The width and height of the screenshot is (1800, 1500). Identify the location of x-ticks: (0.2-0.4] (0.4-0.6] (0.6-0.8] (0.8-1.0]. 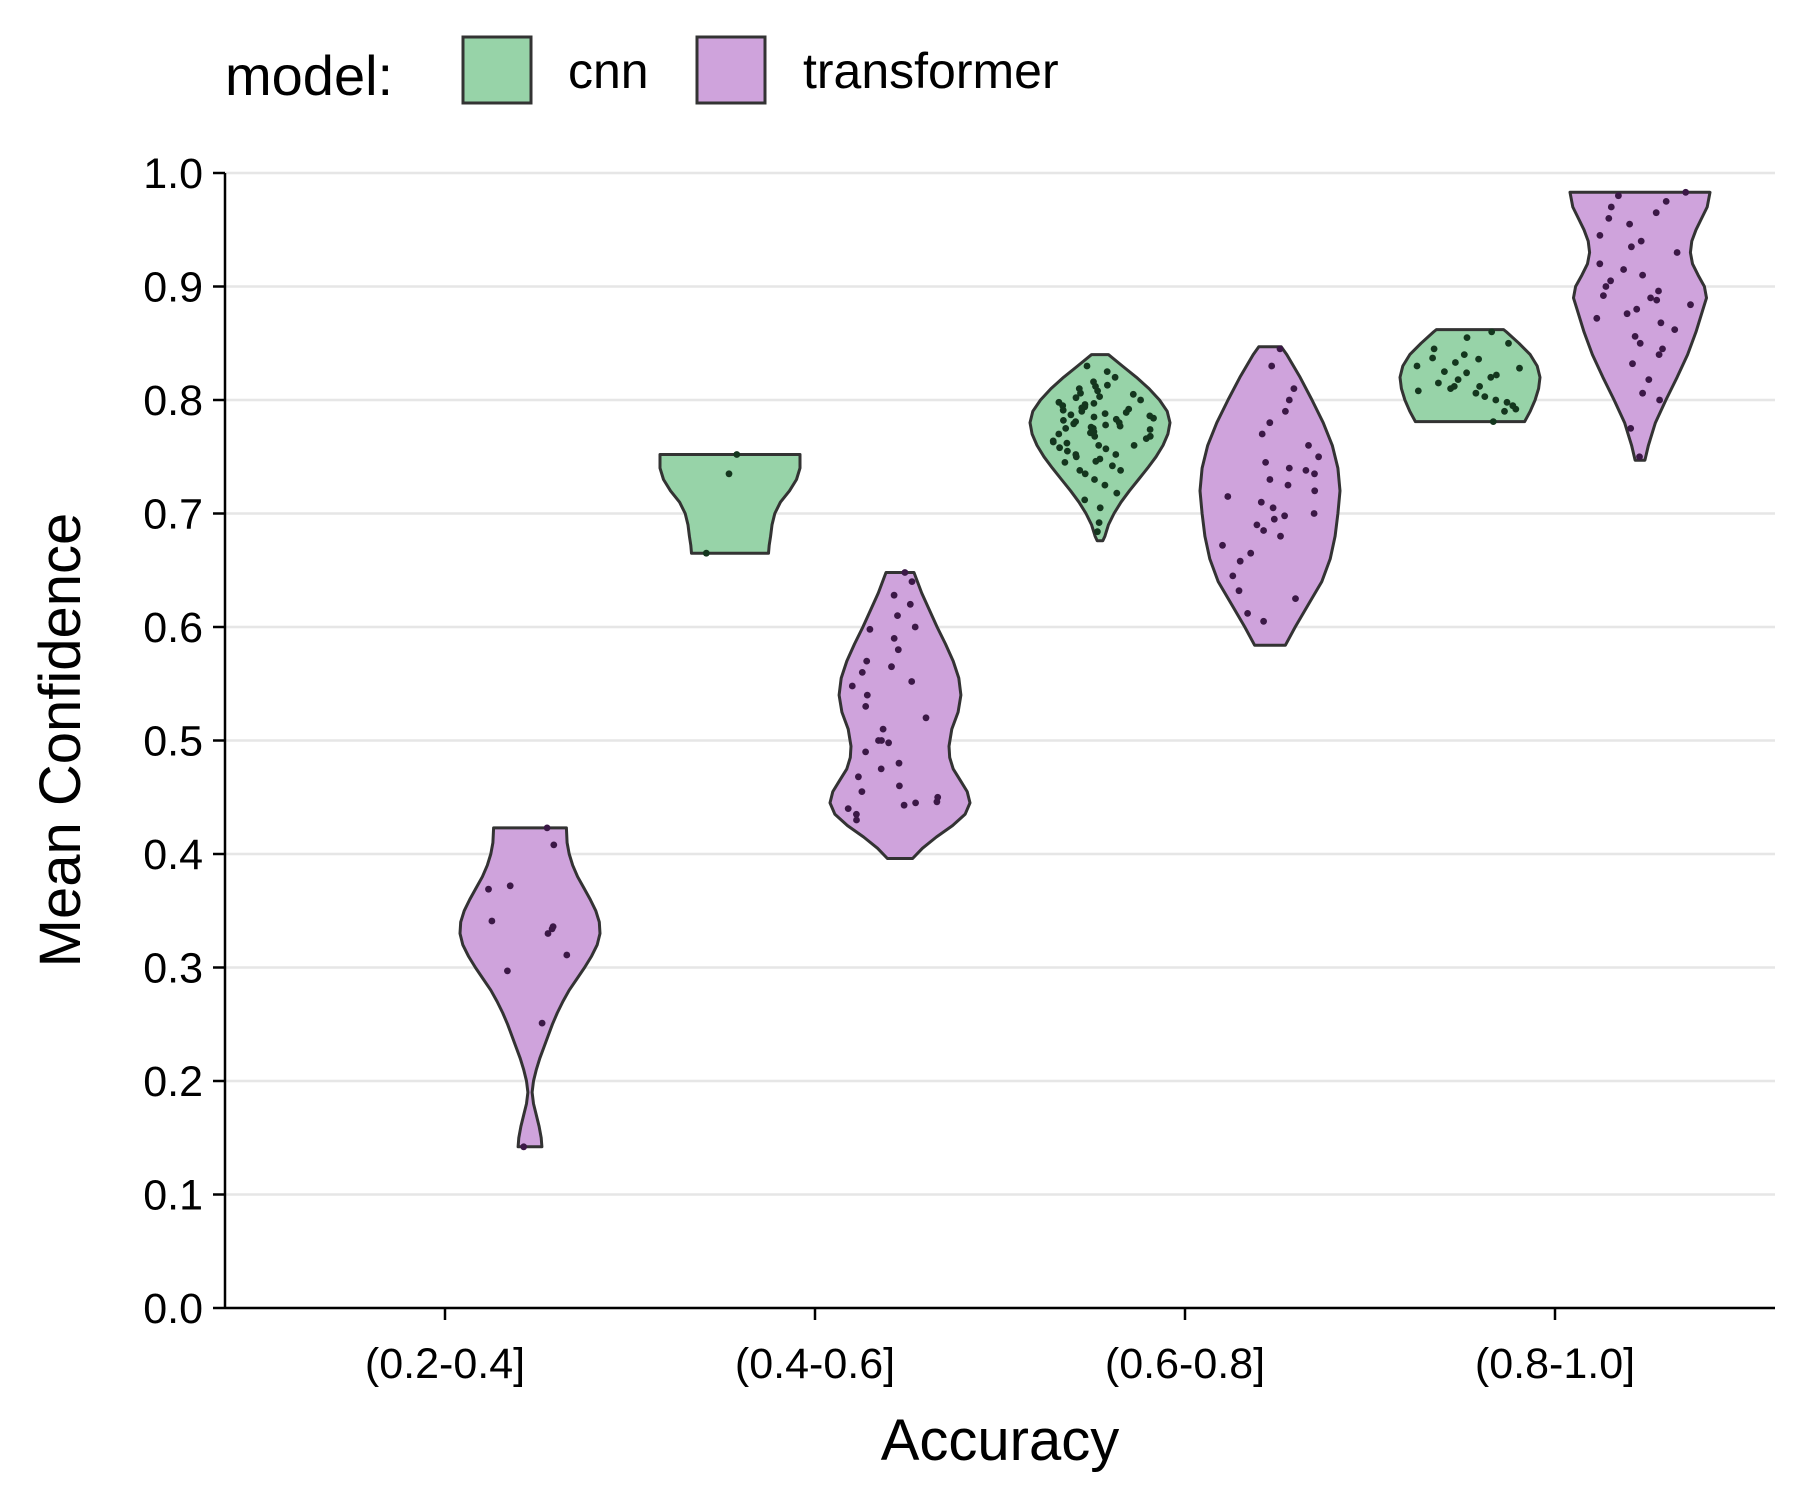
(1000, 1348).